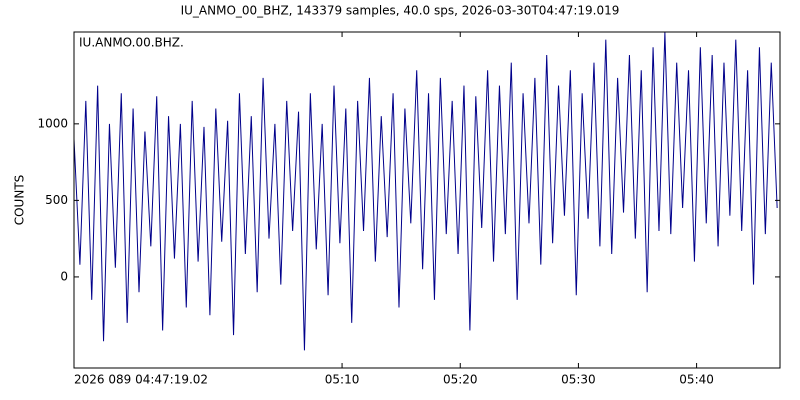 This screenshot has width=800, height=400. Describe the element at coordinates (20, 200) in the screenshot. I see `y-axis-label: COUNTS` at that location.